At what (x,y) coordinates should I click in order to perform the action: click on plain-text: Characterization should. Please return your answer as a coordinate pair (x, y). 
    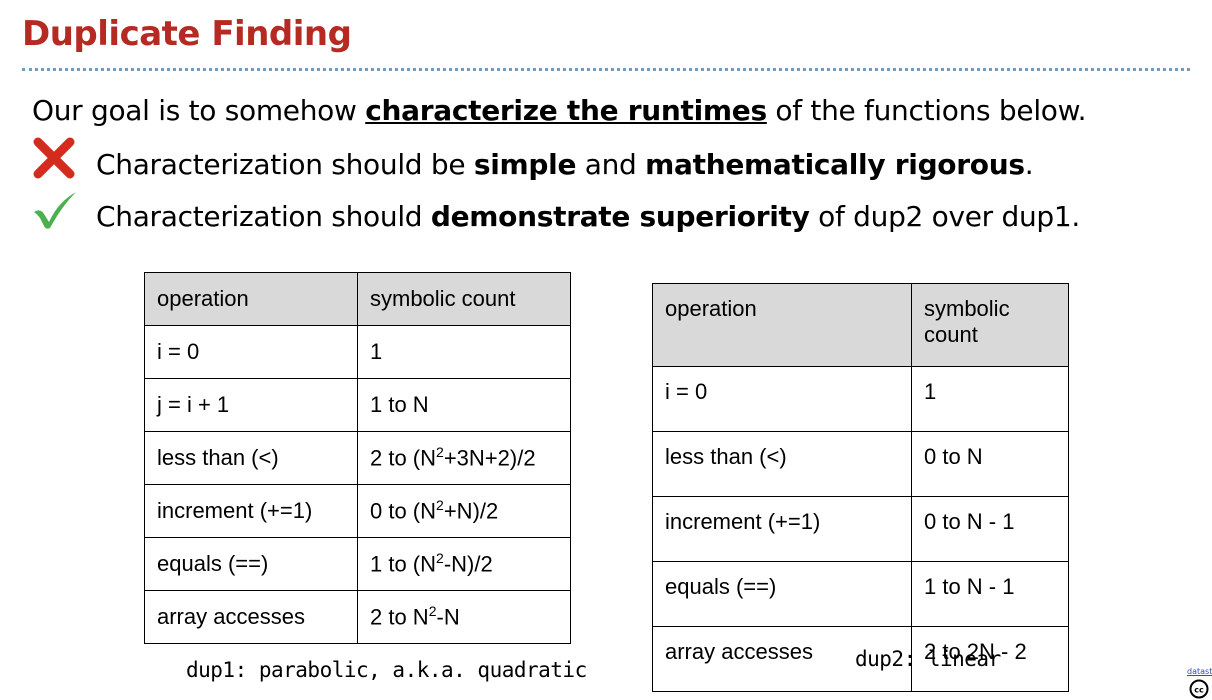
    Looking at the image, I should click on (263, 216).